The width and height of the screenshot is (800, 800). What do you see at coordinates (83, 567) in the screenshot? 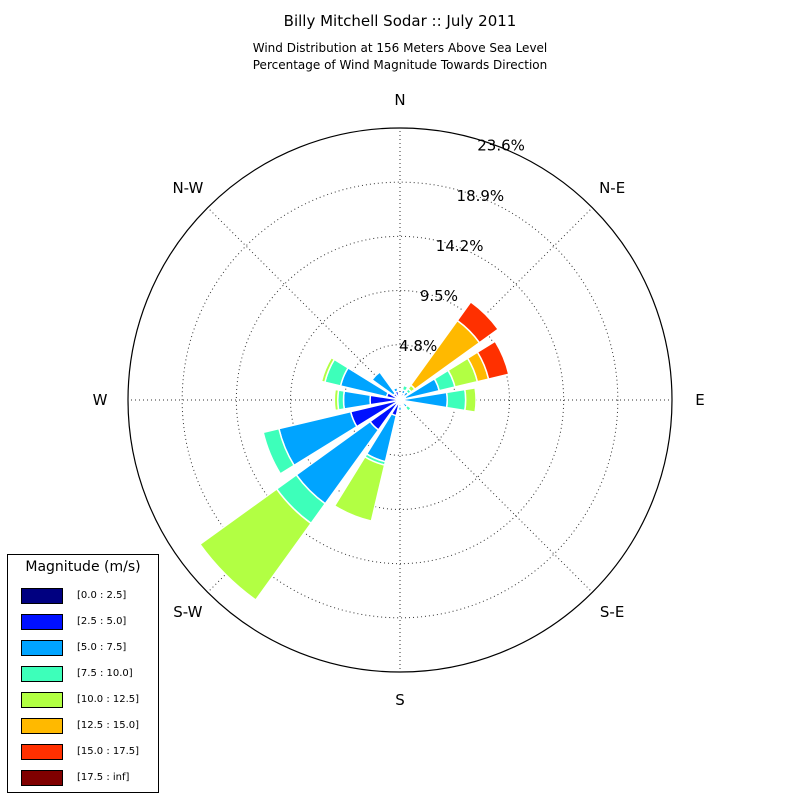
I see `legend-title: Magnitude (m/s)` at bounding box center [83, 567].